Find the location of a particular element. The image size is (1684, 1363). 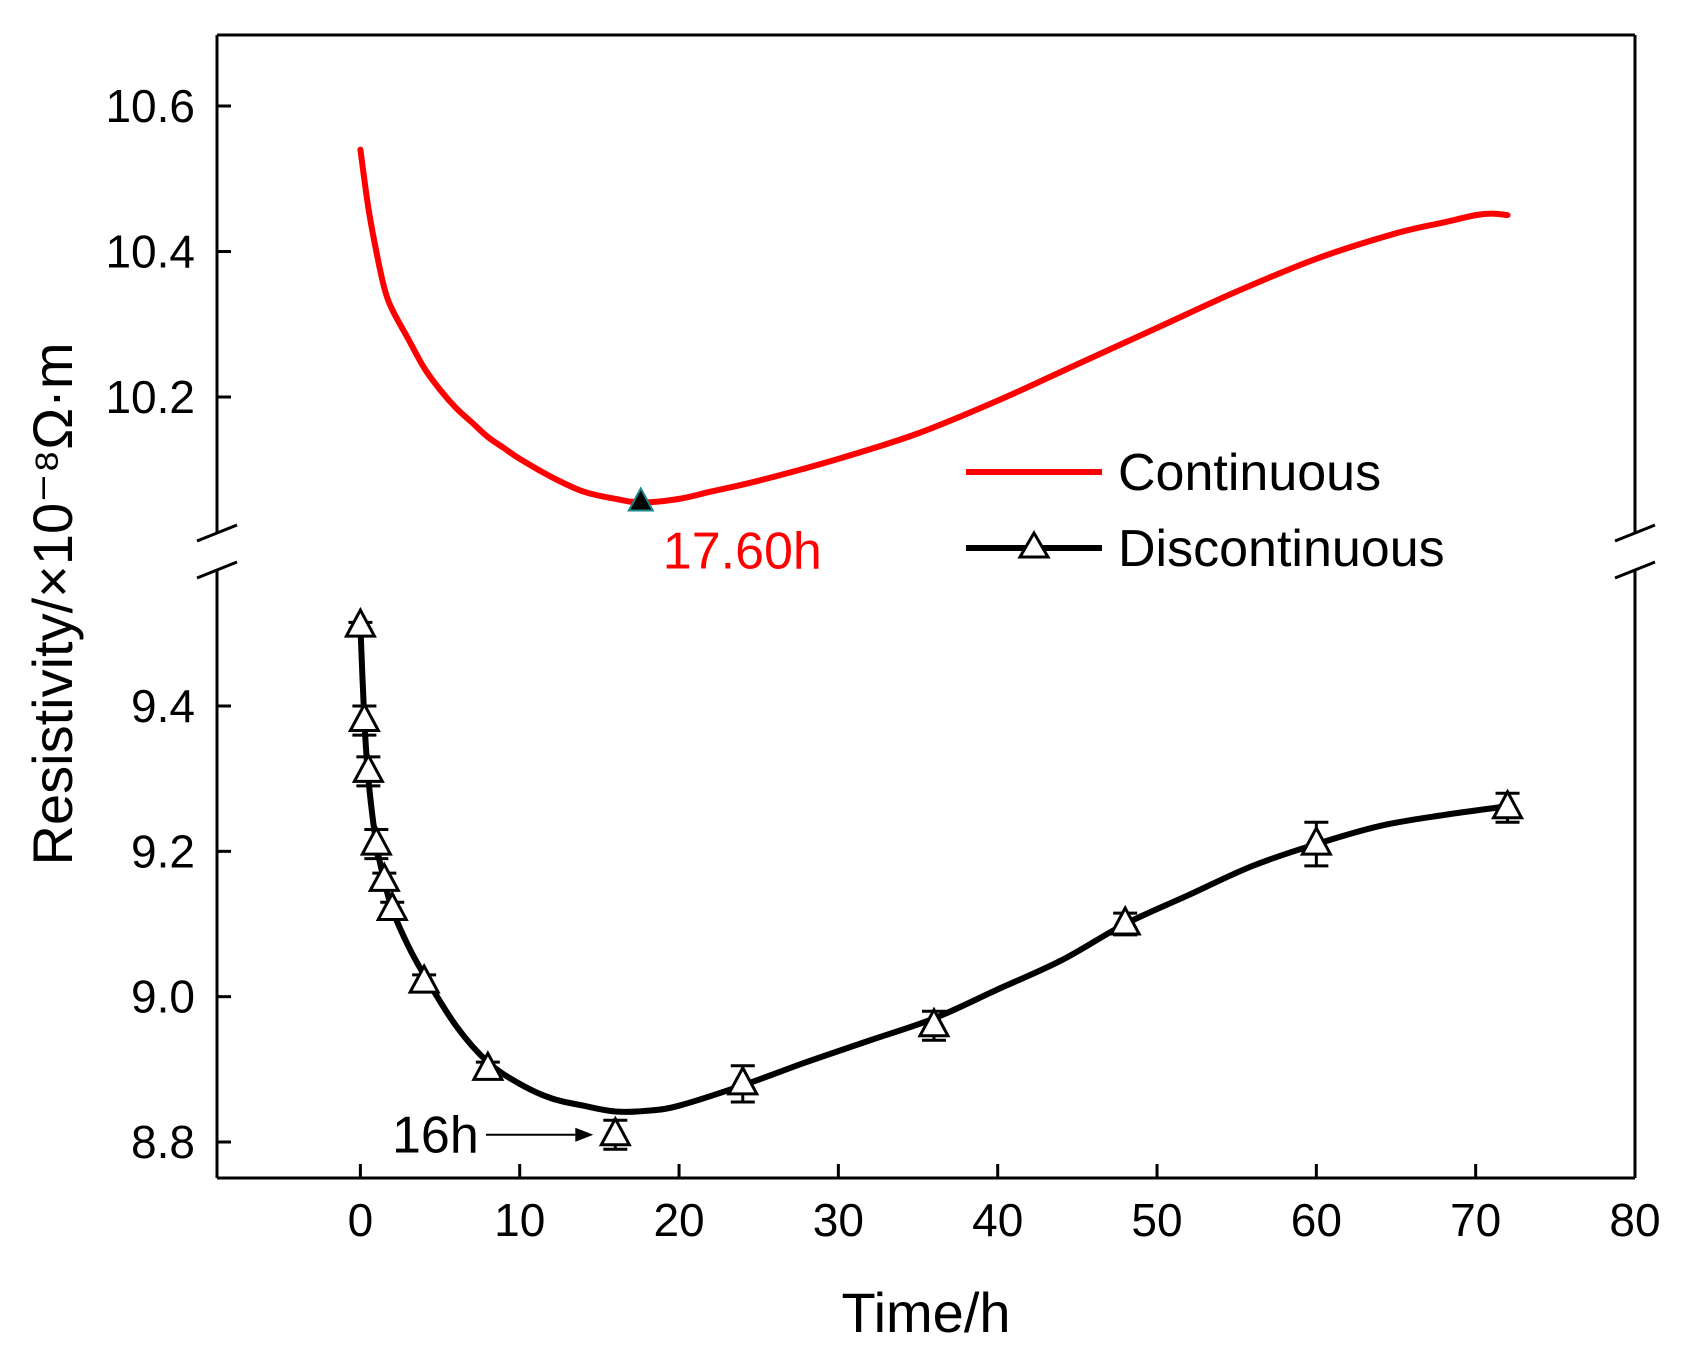

minimum-marker-continuous is located at coordinates (641, 499).